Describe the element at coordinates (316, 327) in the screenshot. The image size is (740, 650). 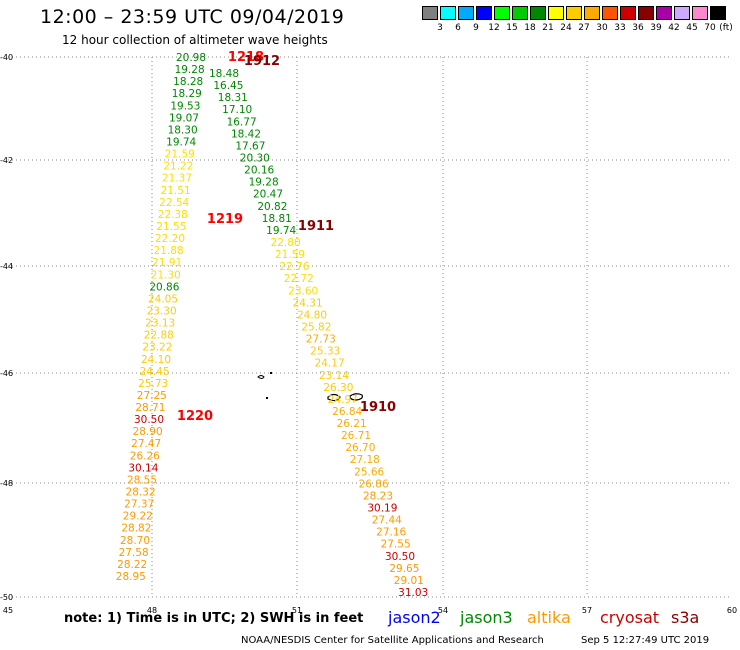
I see `track-value: 25.82` at that location.